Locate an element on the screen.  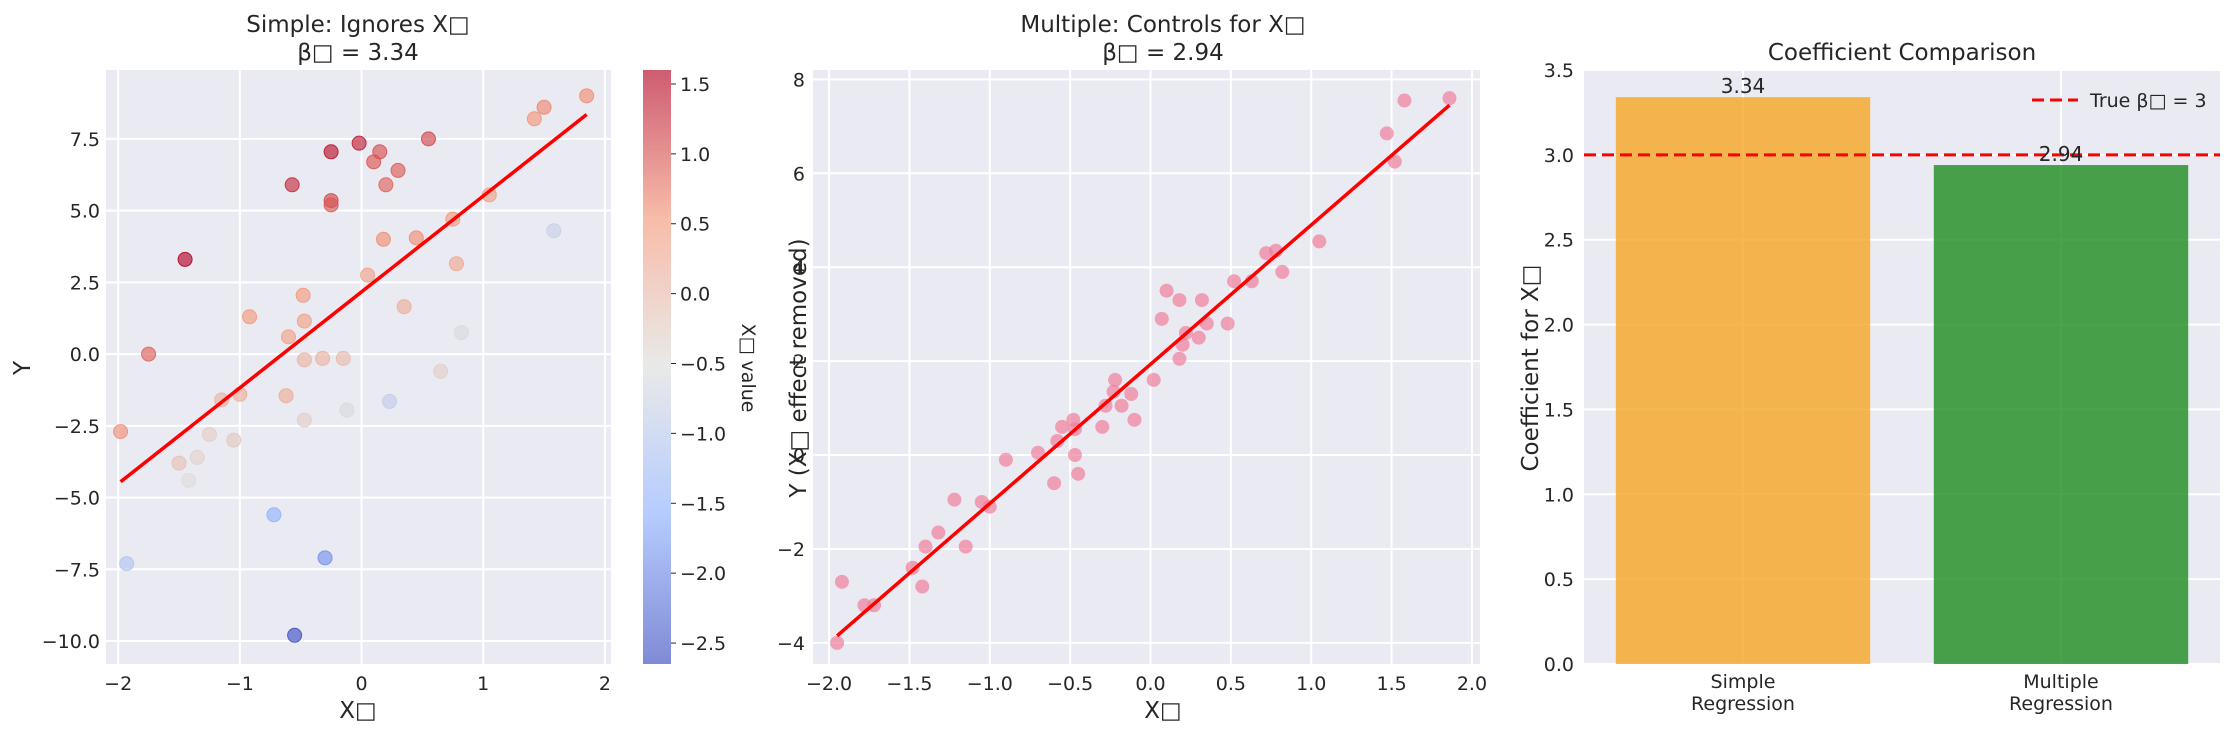
y-tick-label: −4 is located at coordinates (791, 644).